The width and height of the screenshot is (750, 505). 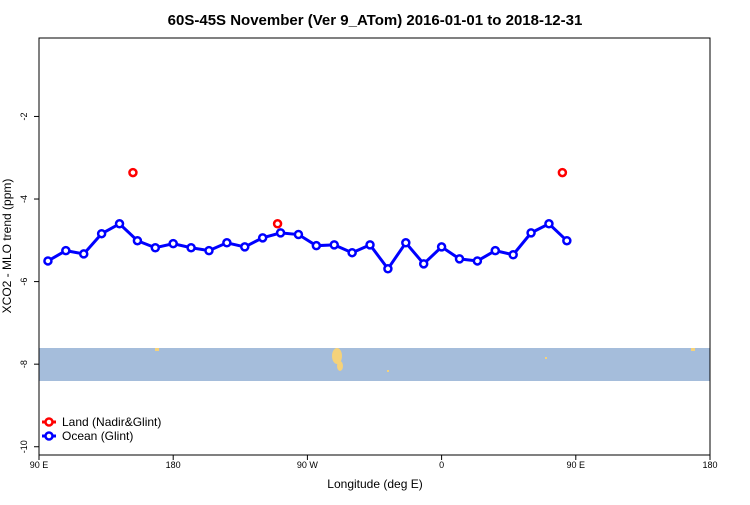 I want to click on x-tick-label: 90 W, so click(x=308, y=465).